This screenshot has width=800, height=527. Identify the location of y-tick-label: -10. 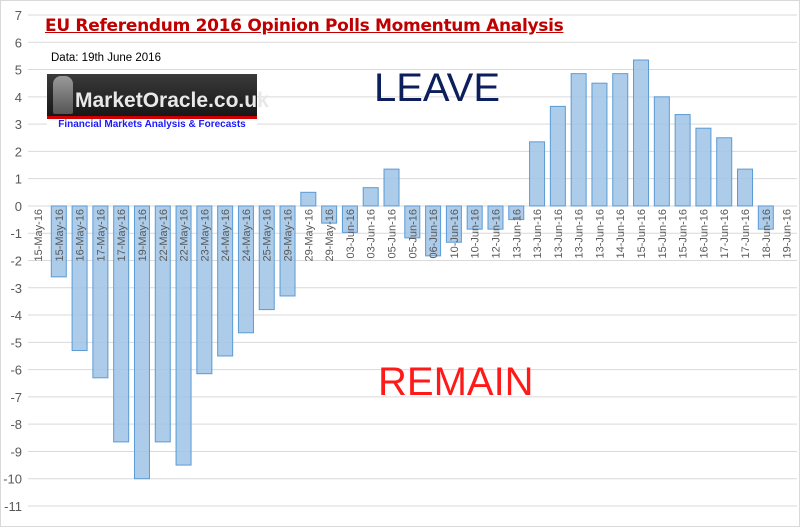
(12, 479).